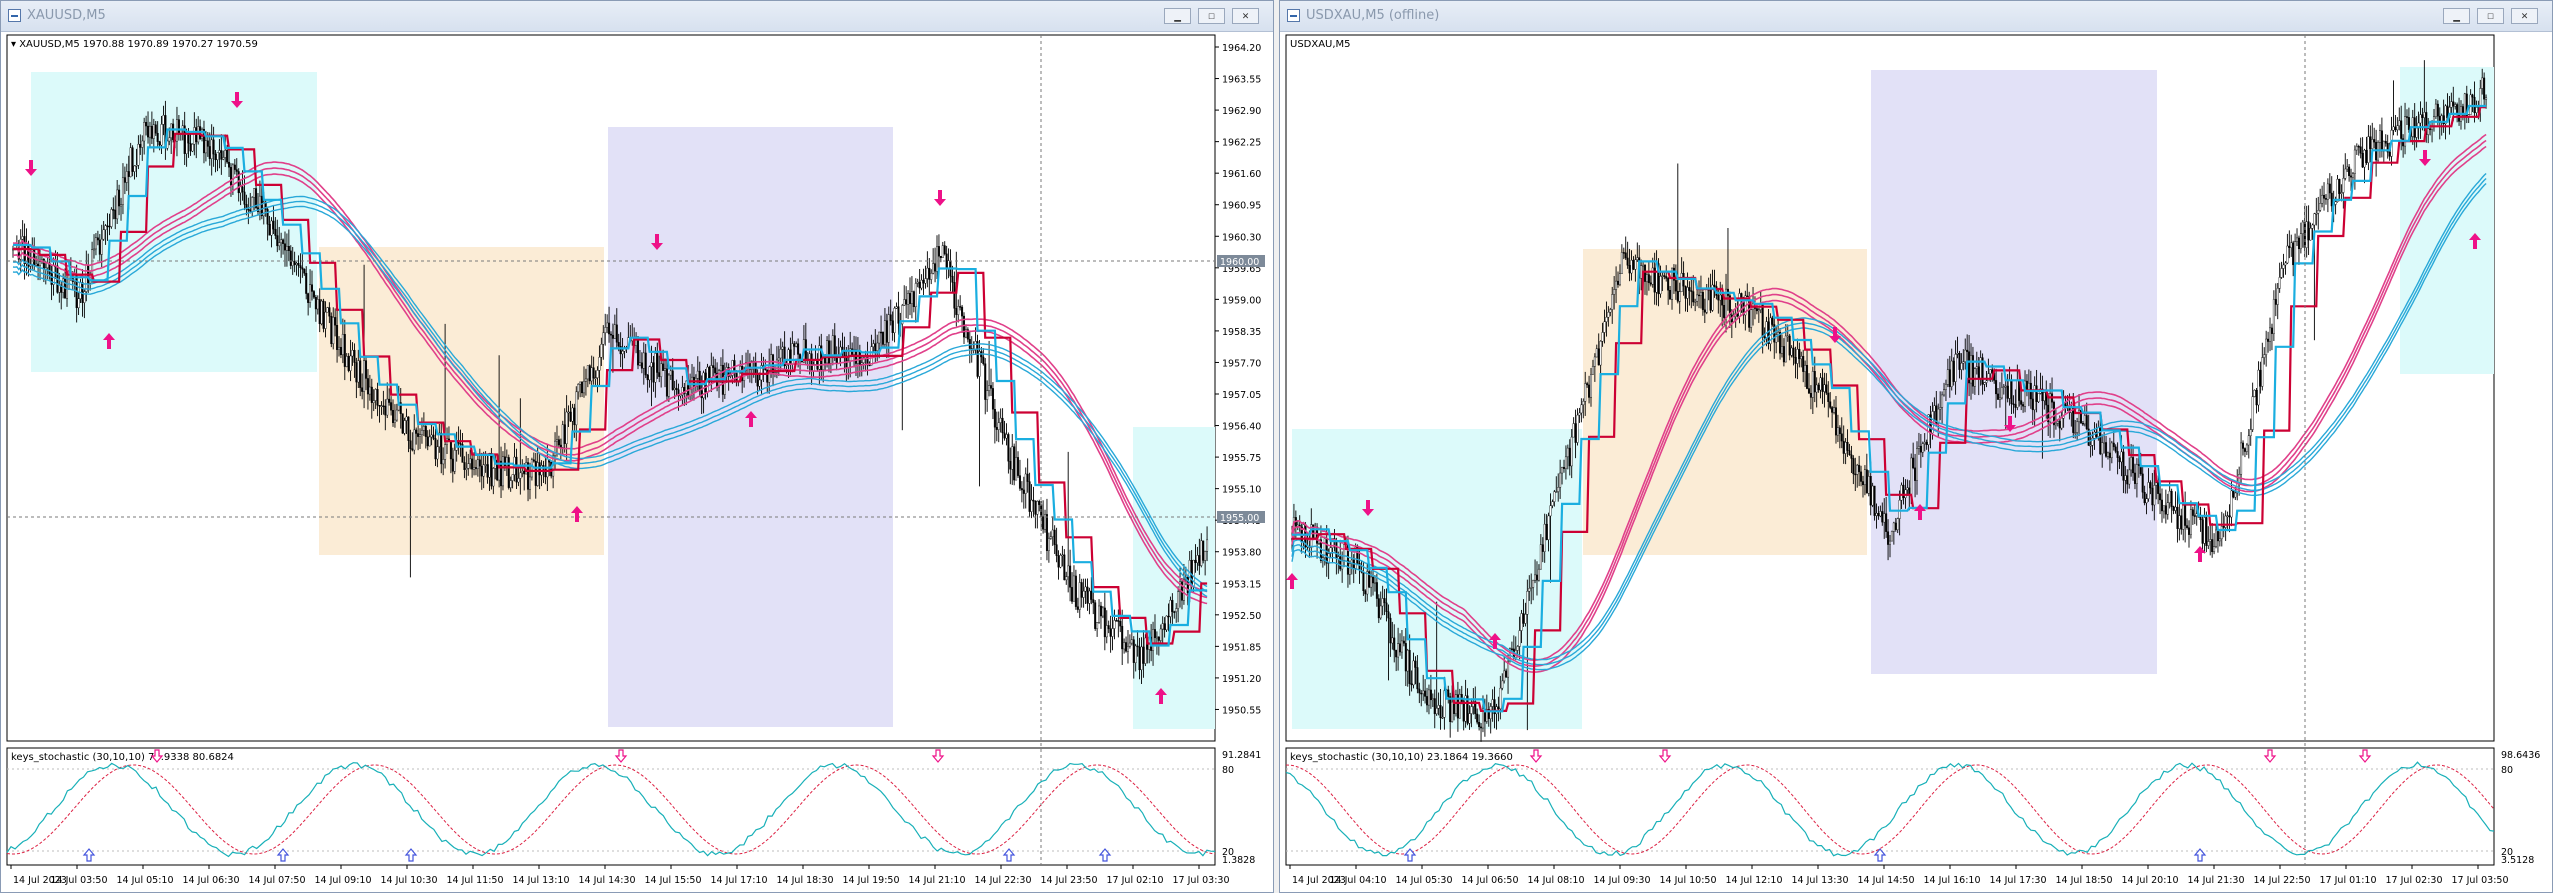  I want to click on time-tick-label: 14 Jul 16:10, so click(1952, 880).